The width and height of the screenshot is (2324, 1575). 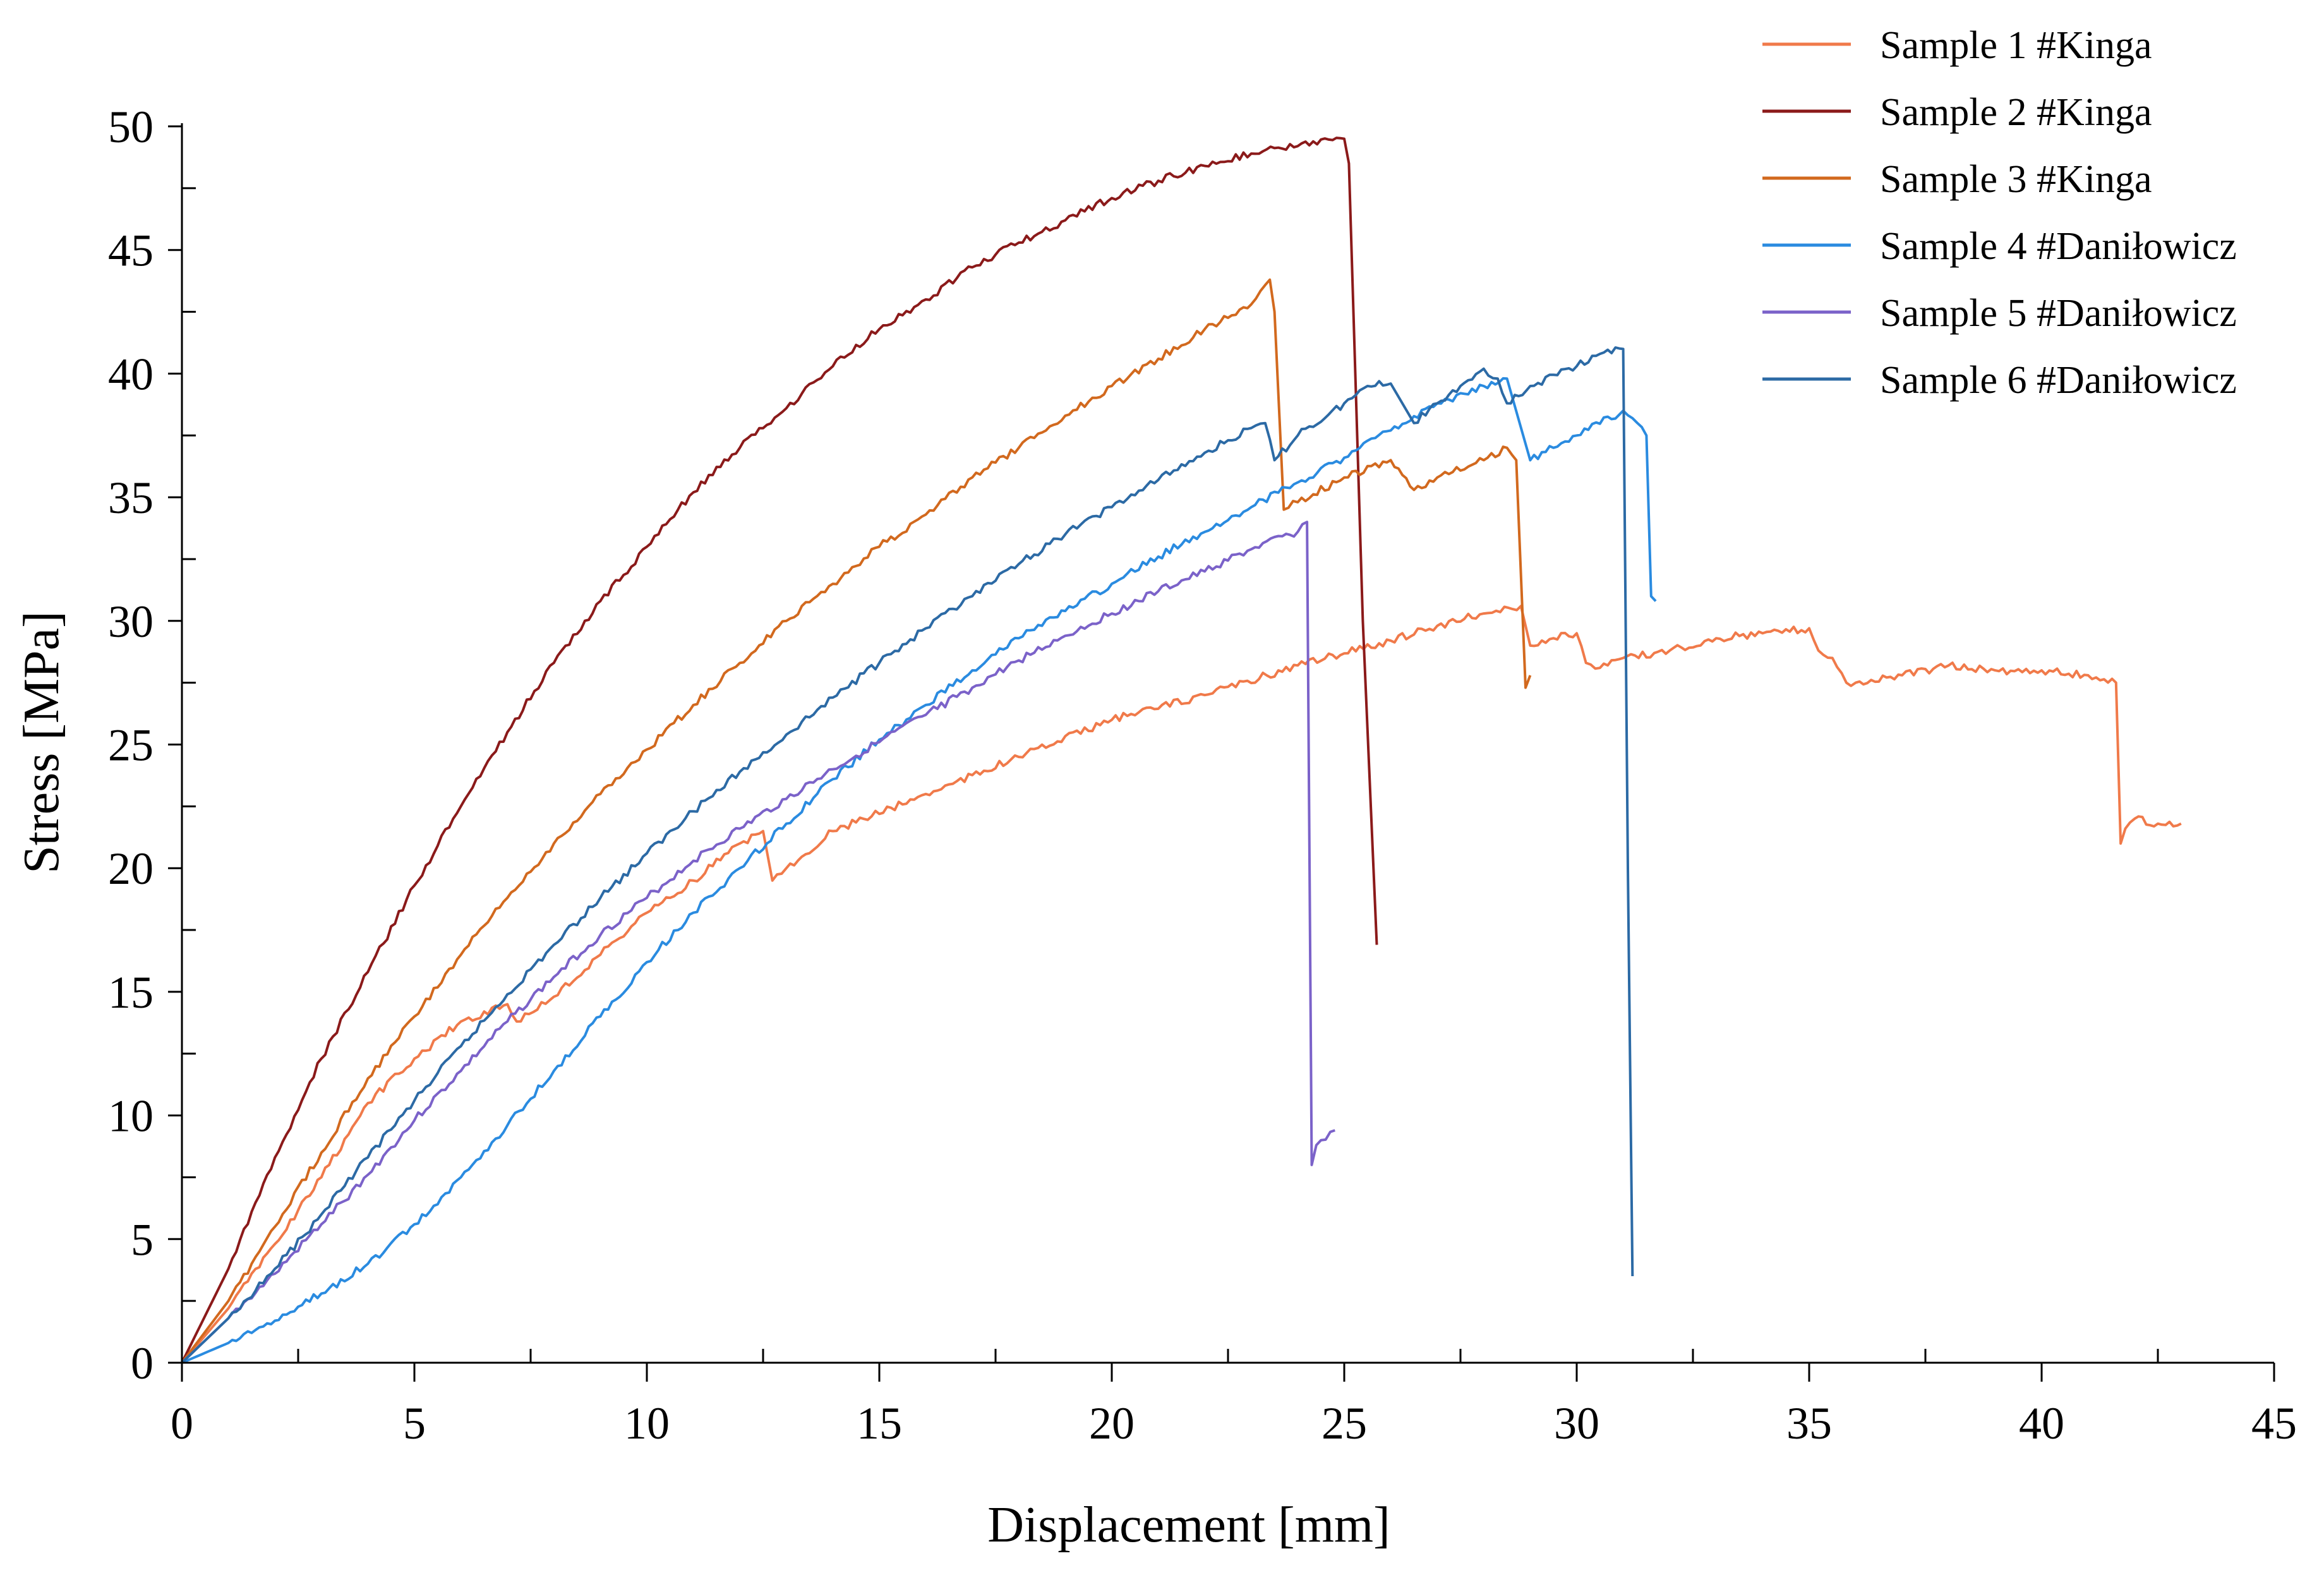 What do you see at coordinates (2058, 313) in the screenshot?
I see `legend-label-5: Sample 5 #Daniłowicz` at bounding box center [2058, 313].